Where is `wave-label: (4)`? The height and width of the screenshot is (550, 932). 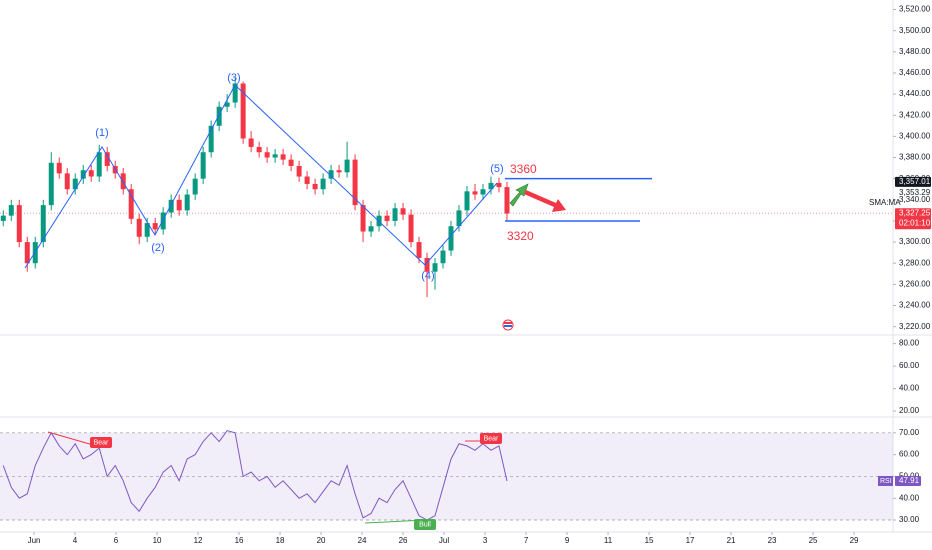 wave-label: (4) is located at coordinates (427, 276).